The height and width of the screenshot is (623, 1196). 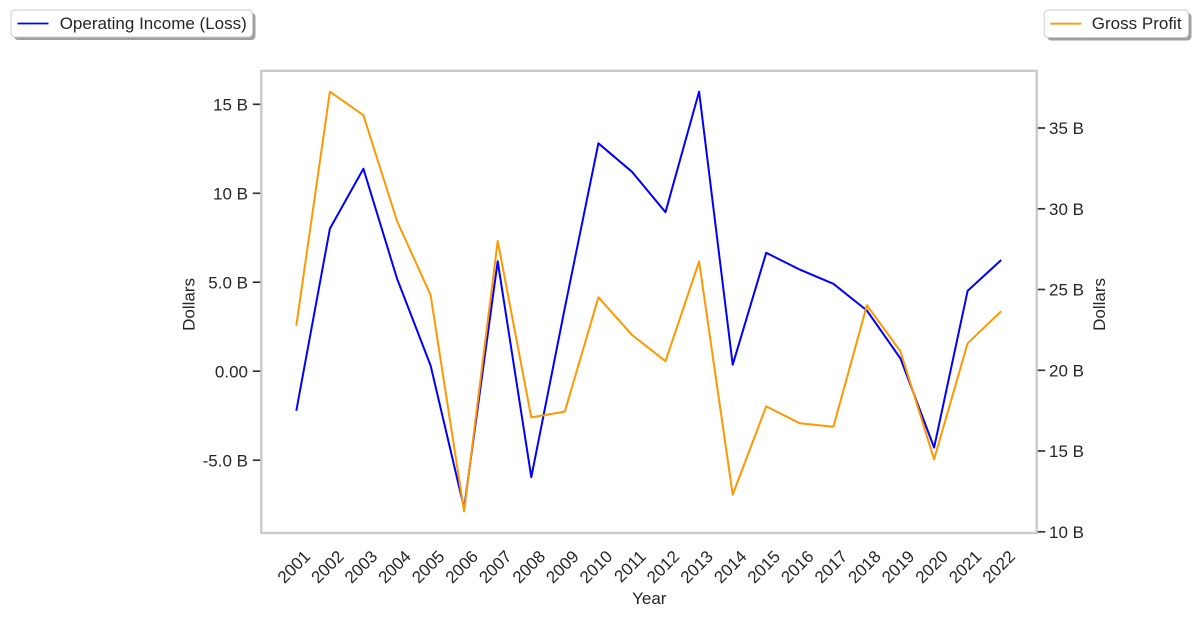 What do you see at coordinates (228, 282) in the screenshot?
I see `svg-text: 5.0 B` at bounding box center [228, 282].